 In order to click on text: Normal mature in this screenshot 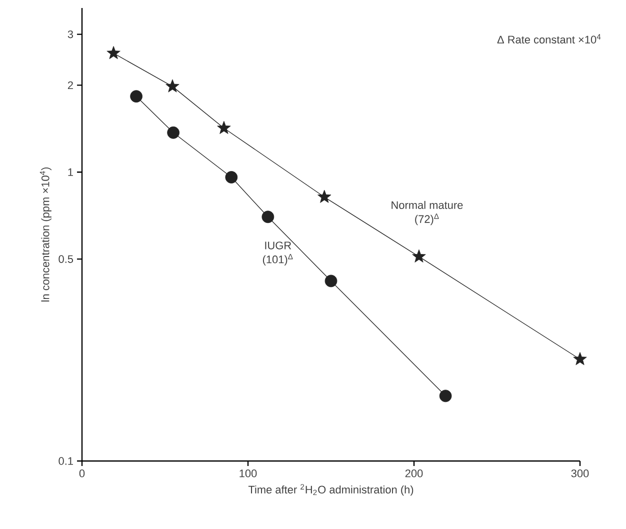, I will do `click(427, 204)`.